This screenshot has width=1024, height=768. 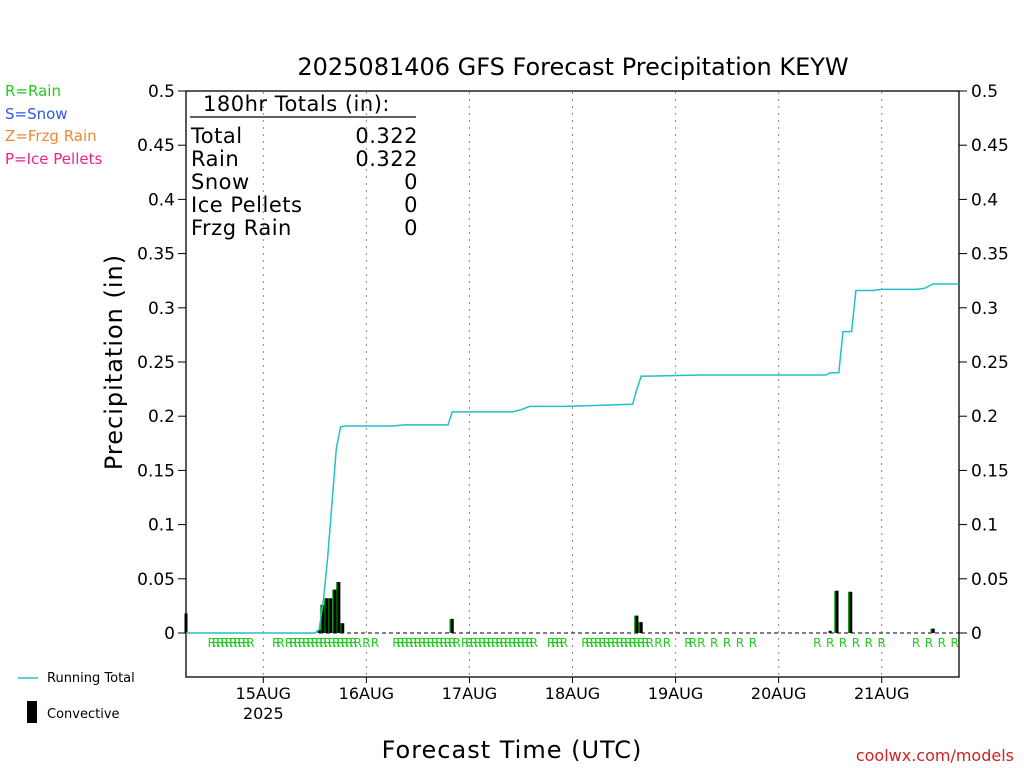 What do you see at coordinates (296, 104) in the screenshot?
I see `totals-header: 180hr Totals (in):` at bounding box center [296, 104].